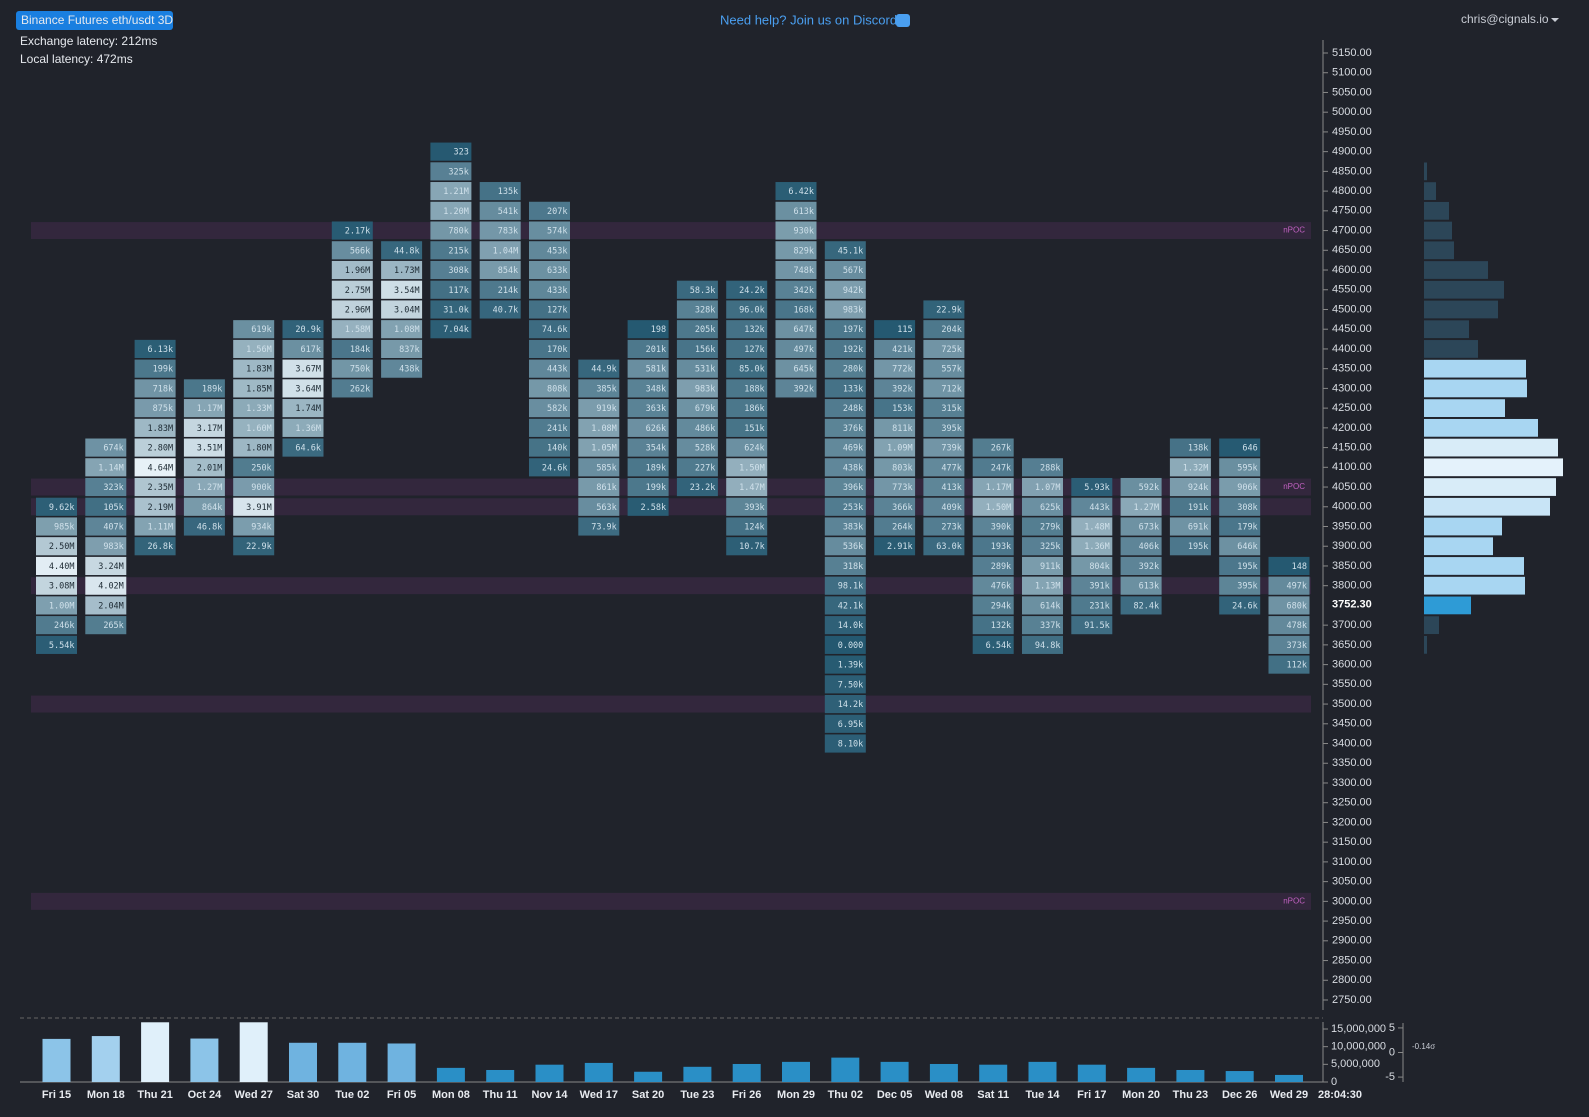  Describe the element at coordinates (1355, 1064) in the screenshot. I see `volume-tick-label: 5,000,000` at that location.